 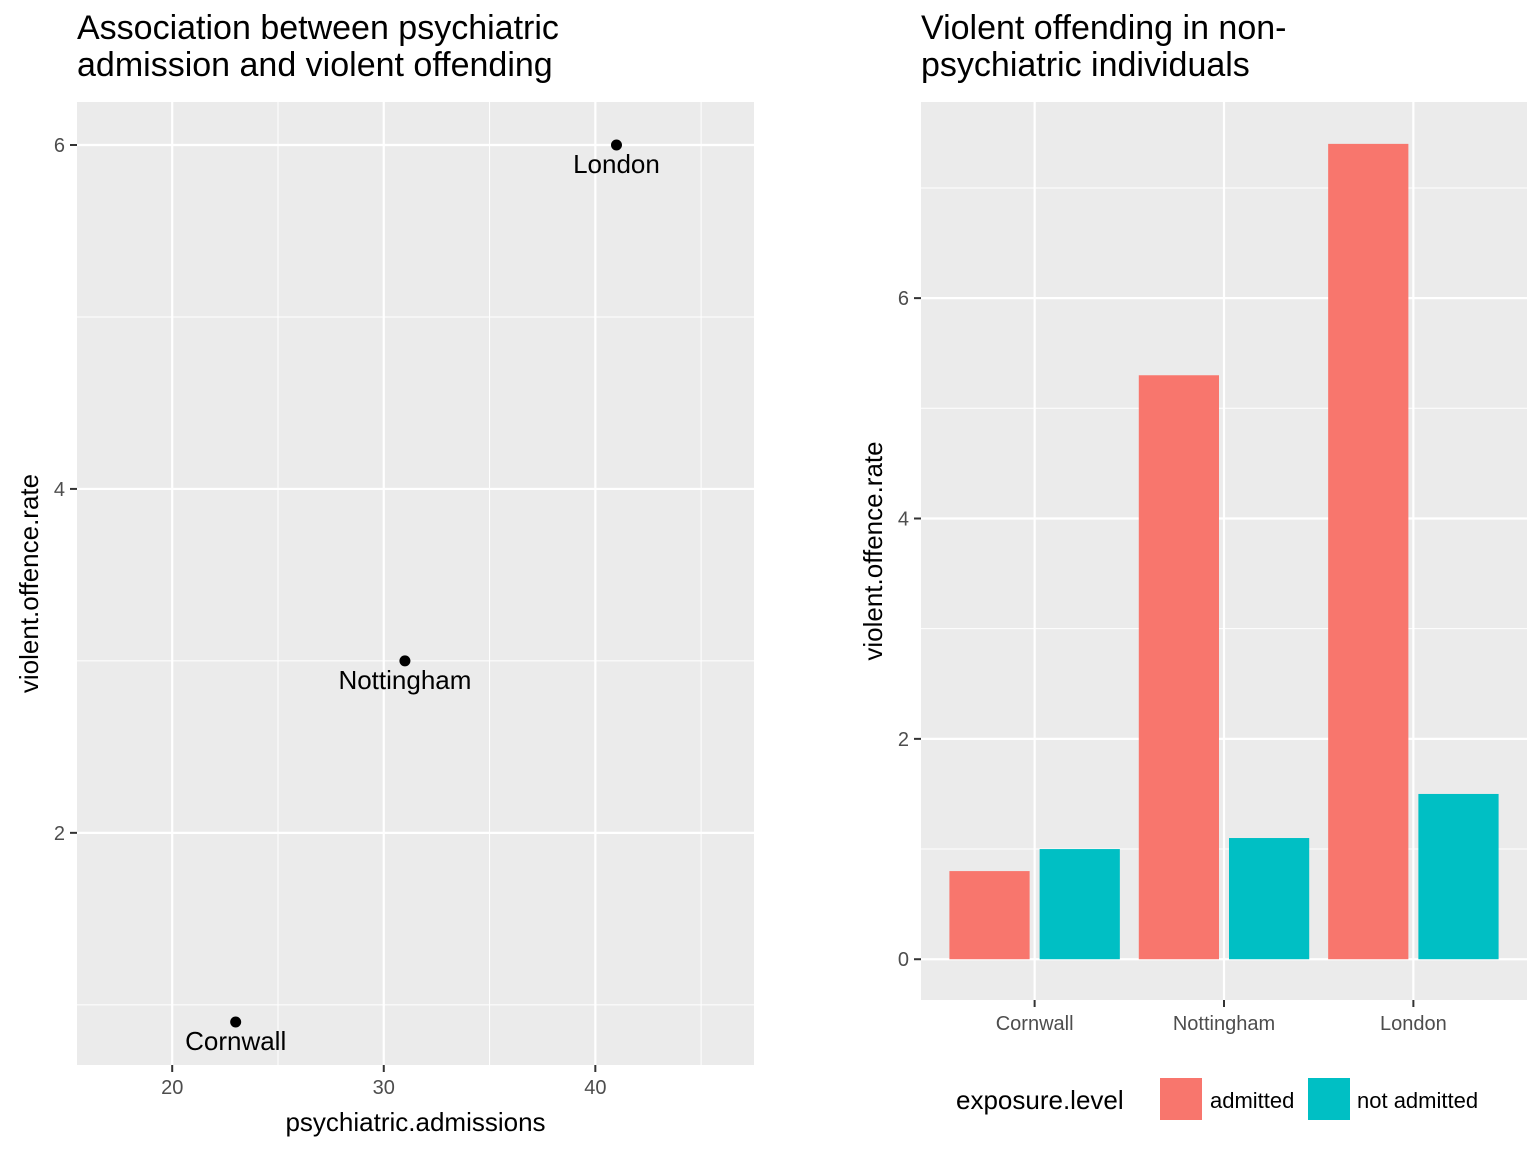 What do you see at coordinates (1040, 1100) in the screenshot?
I see `legend-title: exposure.level` at bounding box center [1040, 1100].